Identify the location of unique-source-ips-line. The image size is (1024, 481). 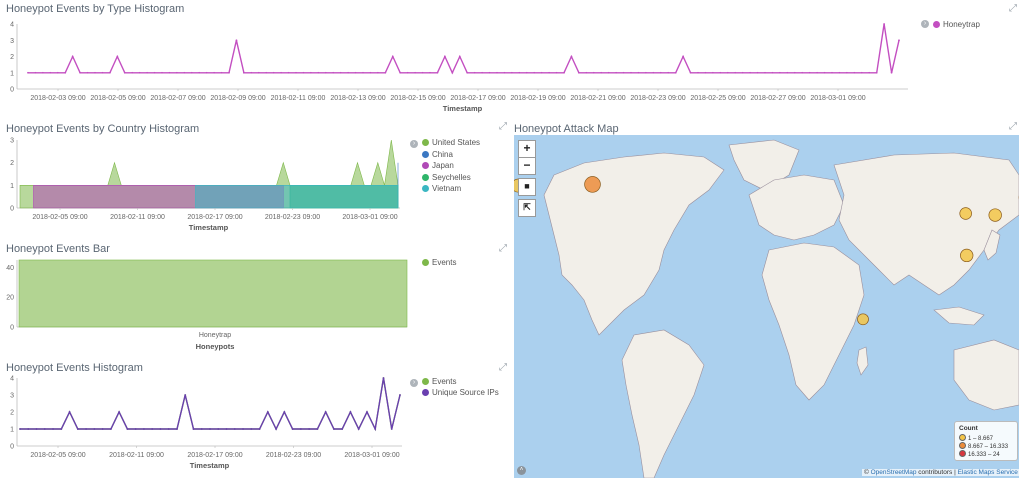
(210, 404).